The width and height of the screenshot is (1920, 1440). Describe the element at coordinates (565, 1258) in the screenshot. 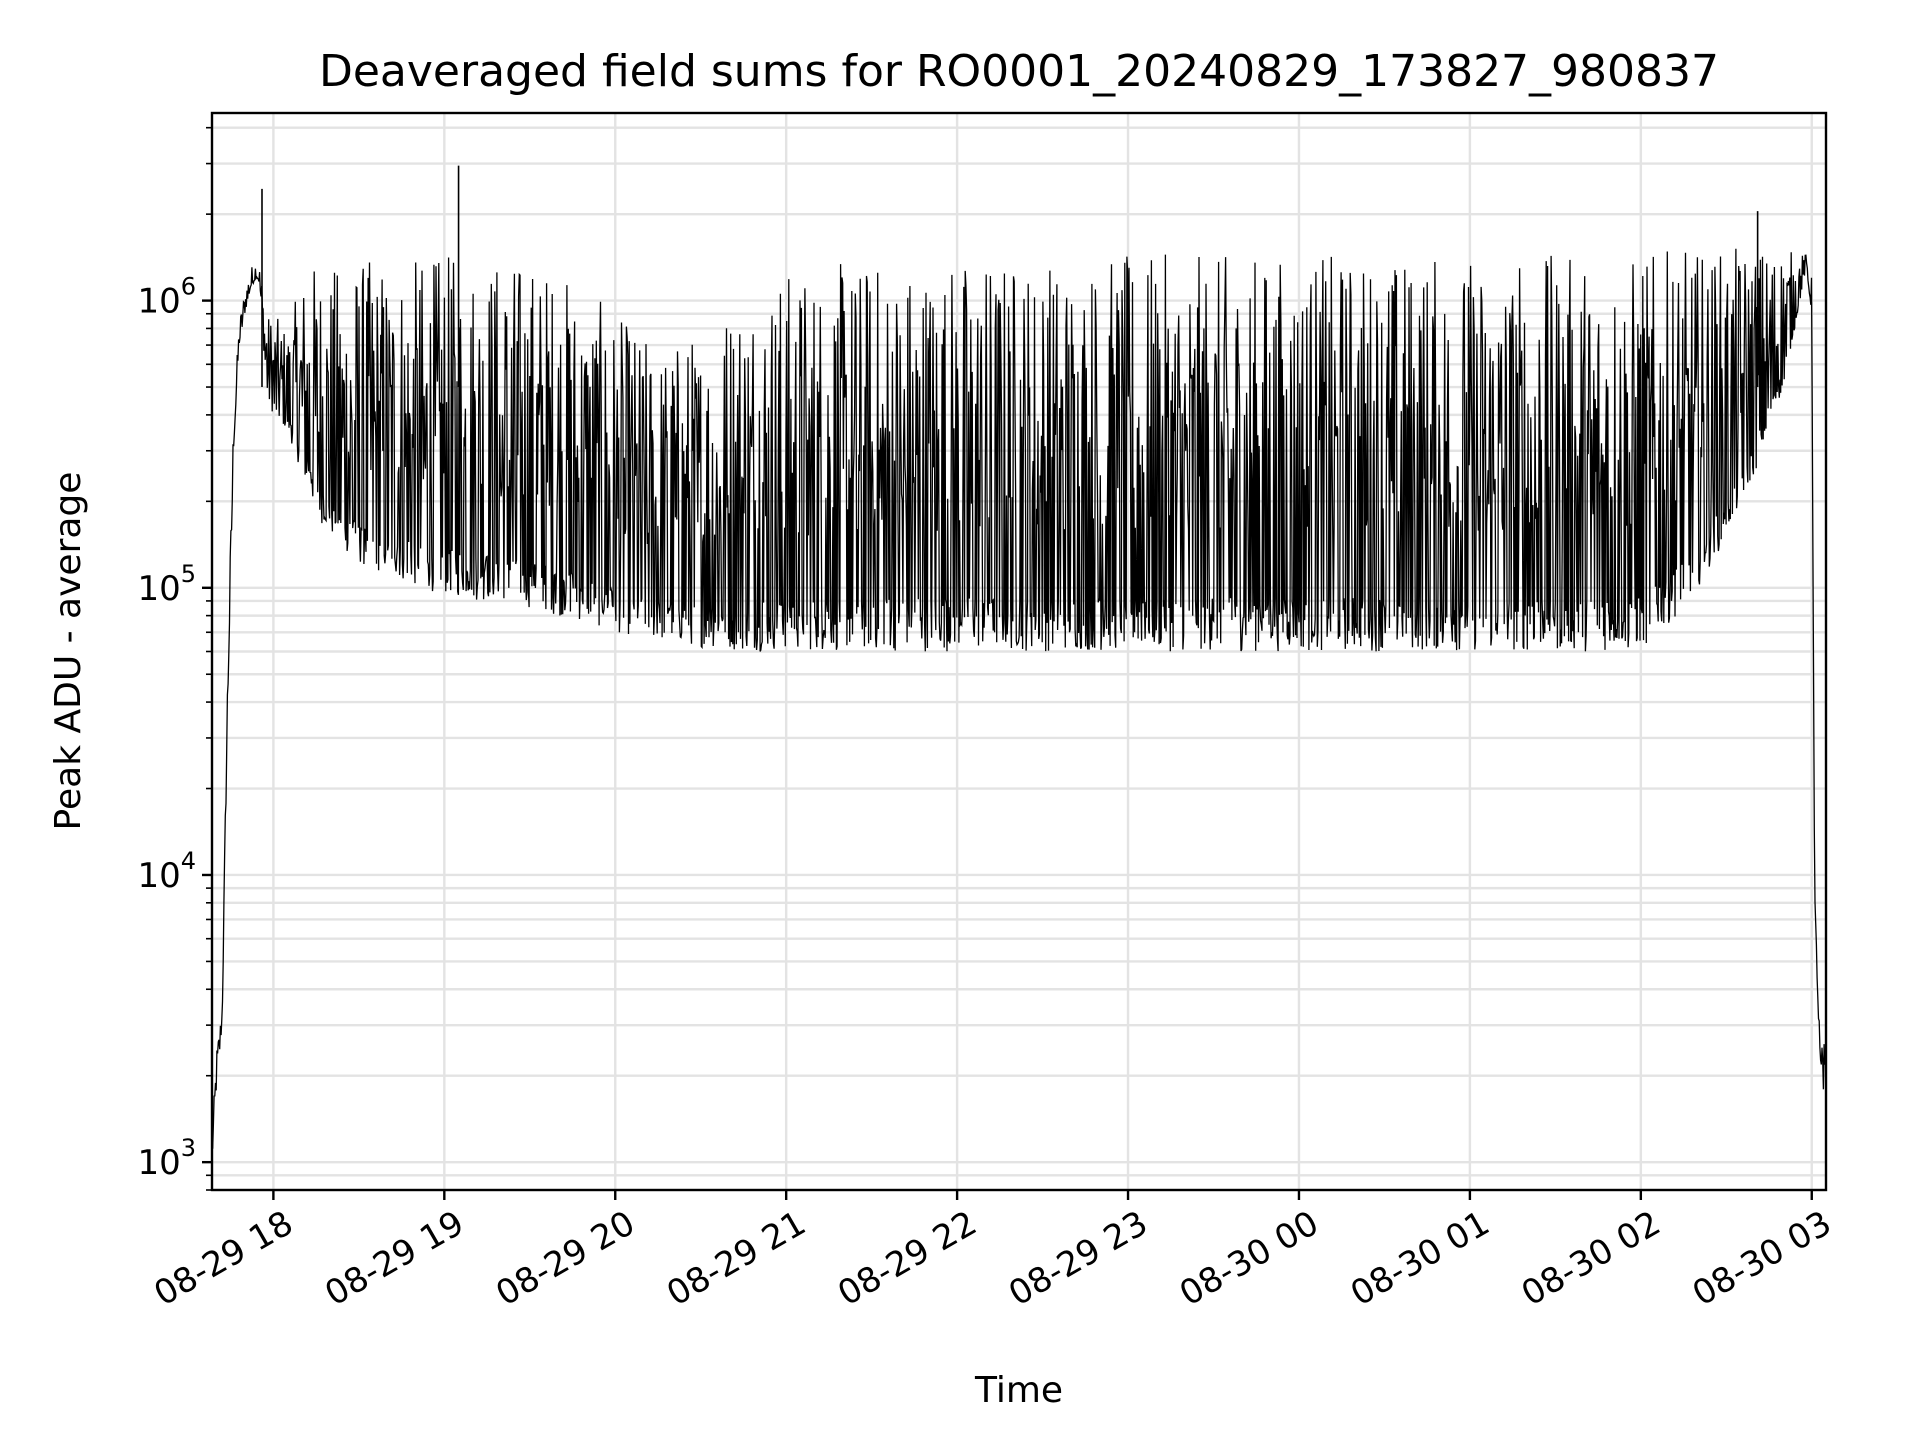

I see `x-tick-label: 08-29 20` at that location.